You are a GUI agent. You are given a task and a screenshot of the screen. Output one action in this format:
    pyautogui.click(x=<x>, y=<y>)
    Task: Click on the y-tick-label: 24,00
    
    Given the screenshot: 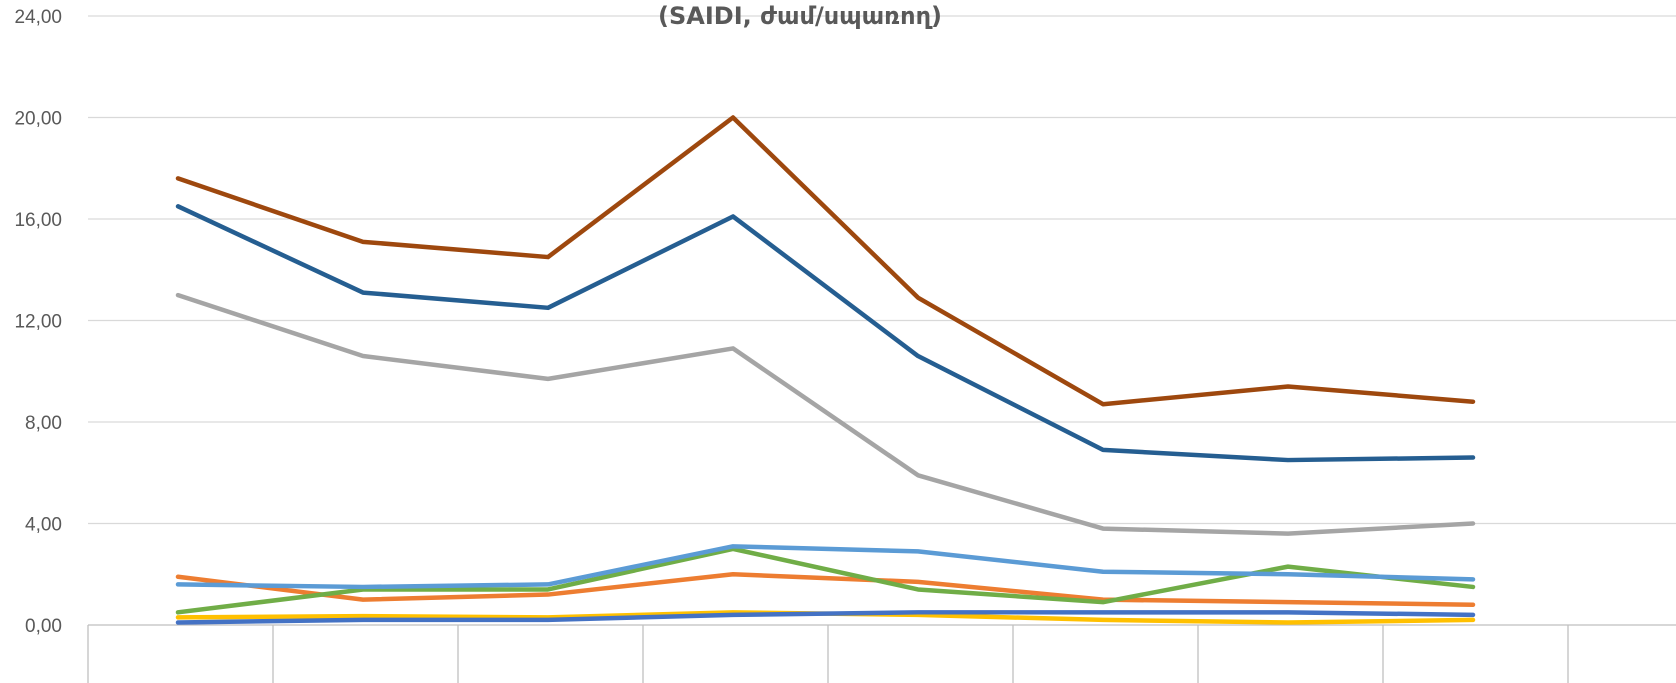 What is the action you would take?
    pyautogui.click(x=38, y=17)
    